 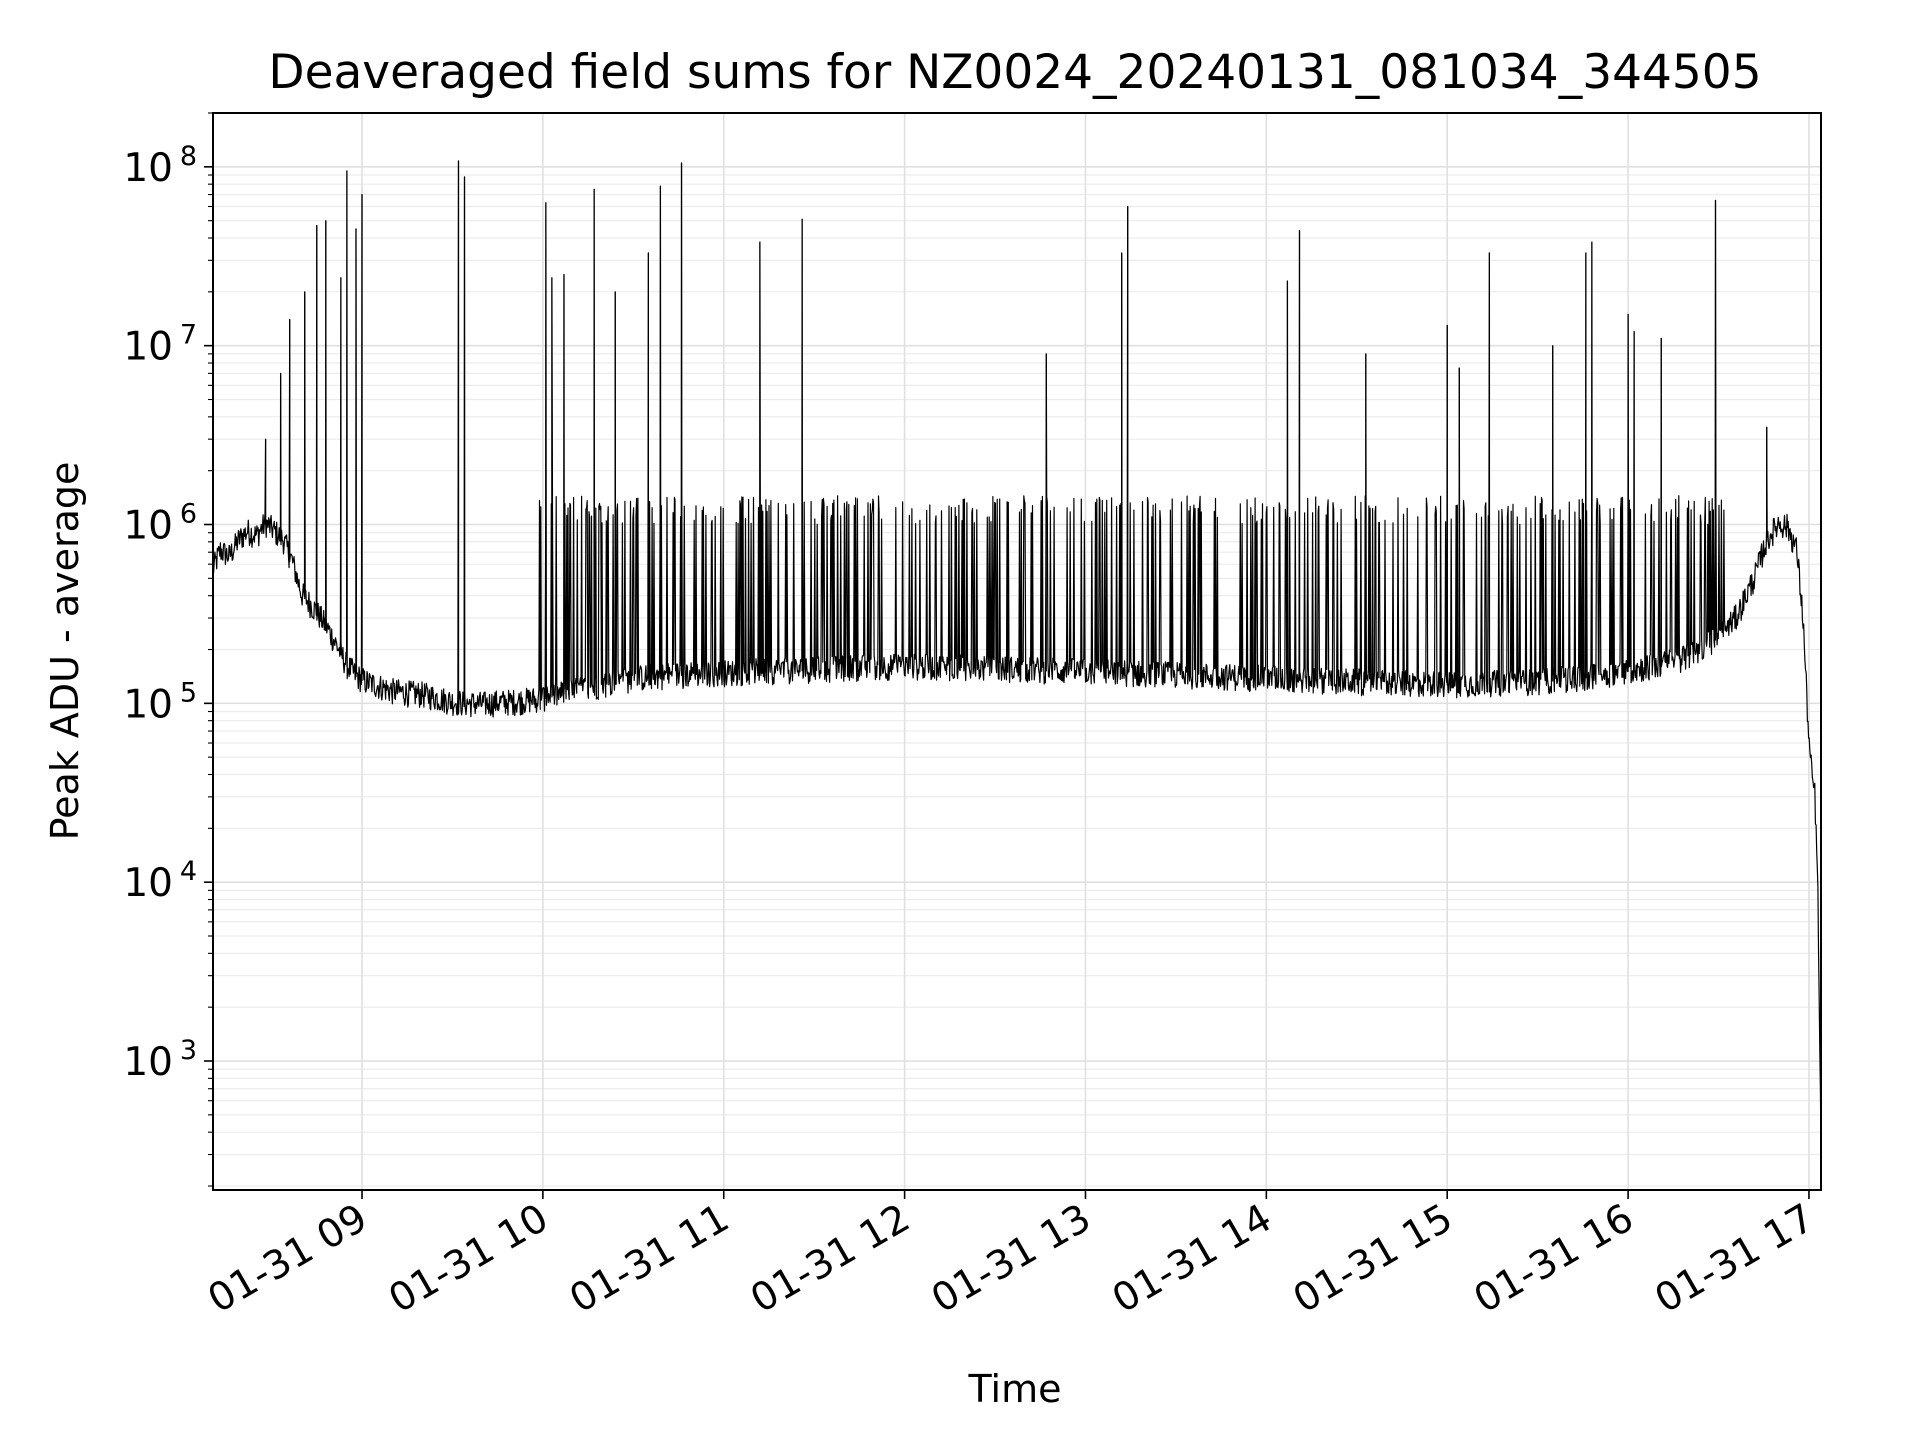 What do you see at coordinates (188, 1050) in the screenshot?
I see `y-tick-exponent: 3` at bounding box center [188, 1050].